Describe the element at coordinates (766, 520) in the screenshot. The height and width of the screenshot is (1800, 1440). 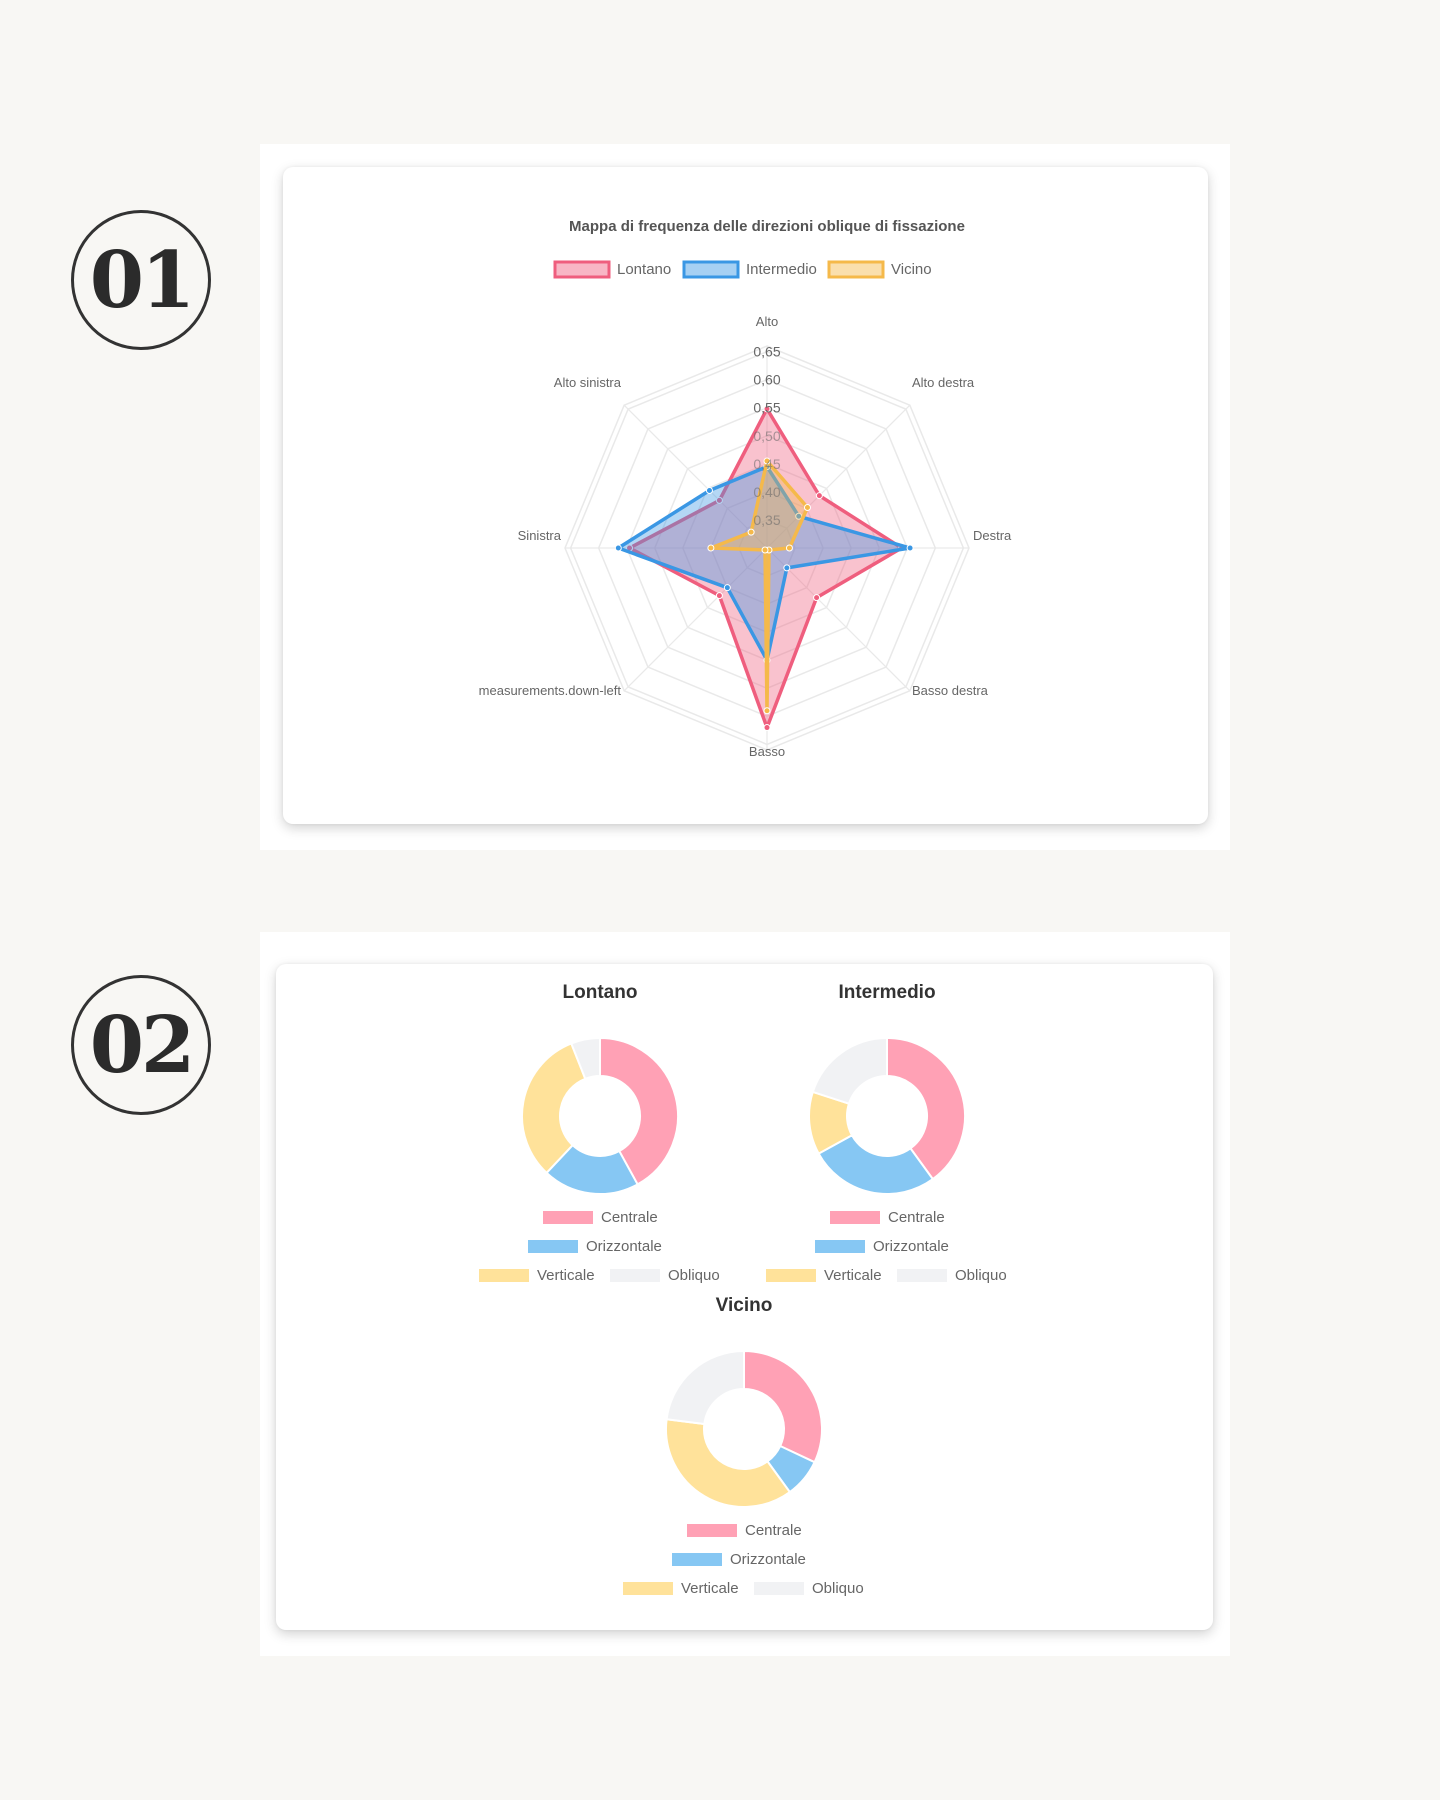
I see `radar-tick-label: 0,35` at that location.